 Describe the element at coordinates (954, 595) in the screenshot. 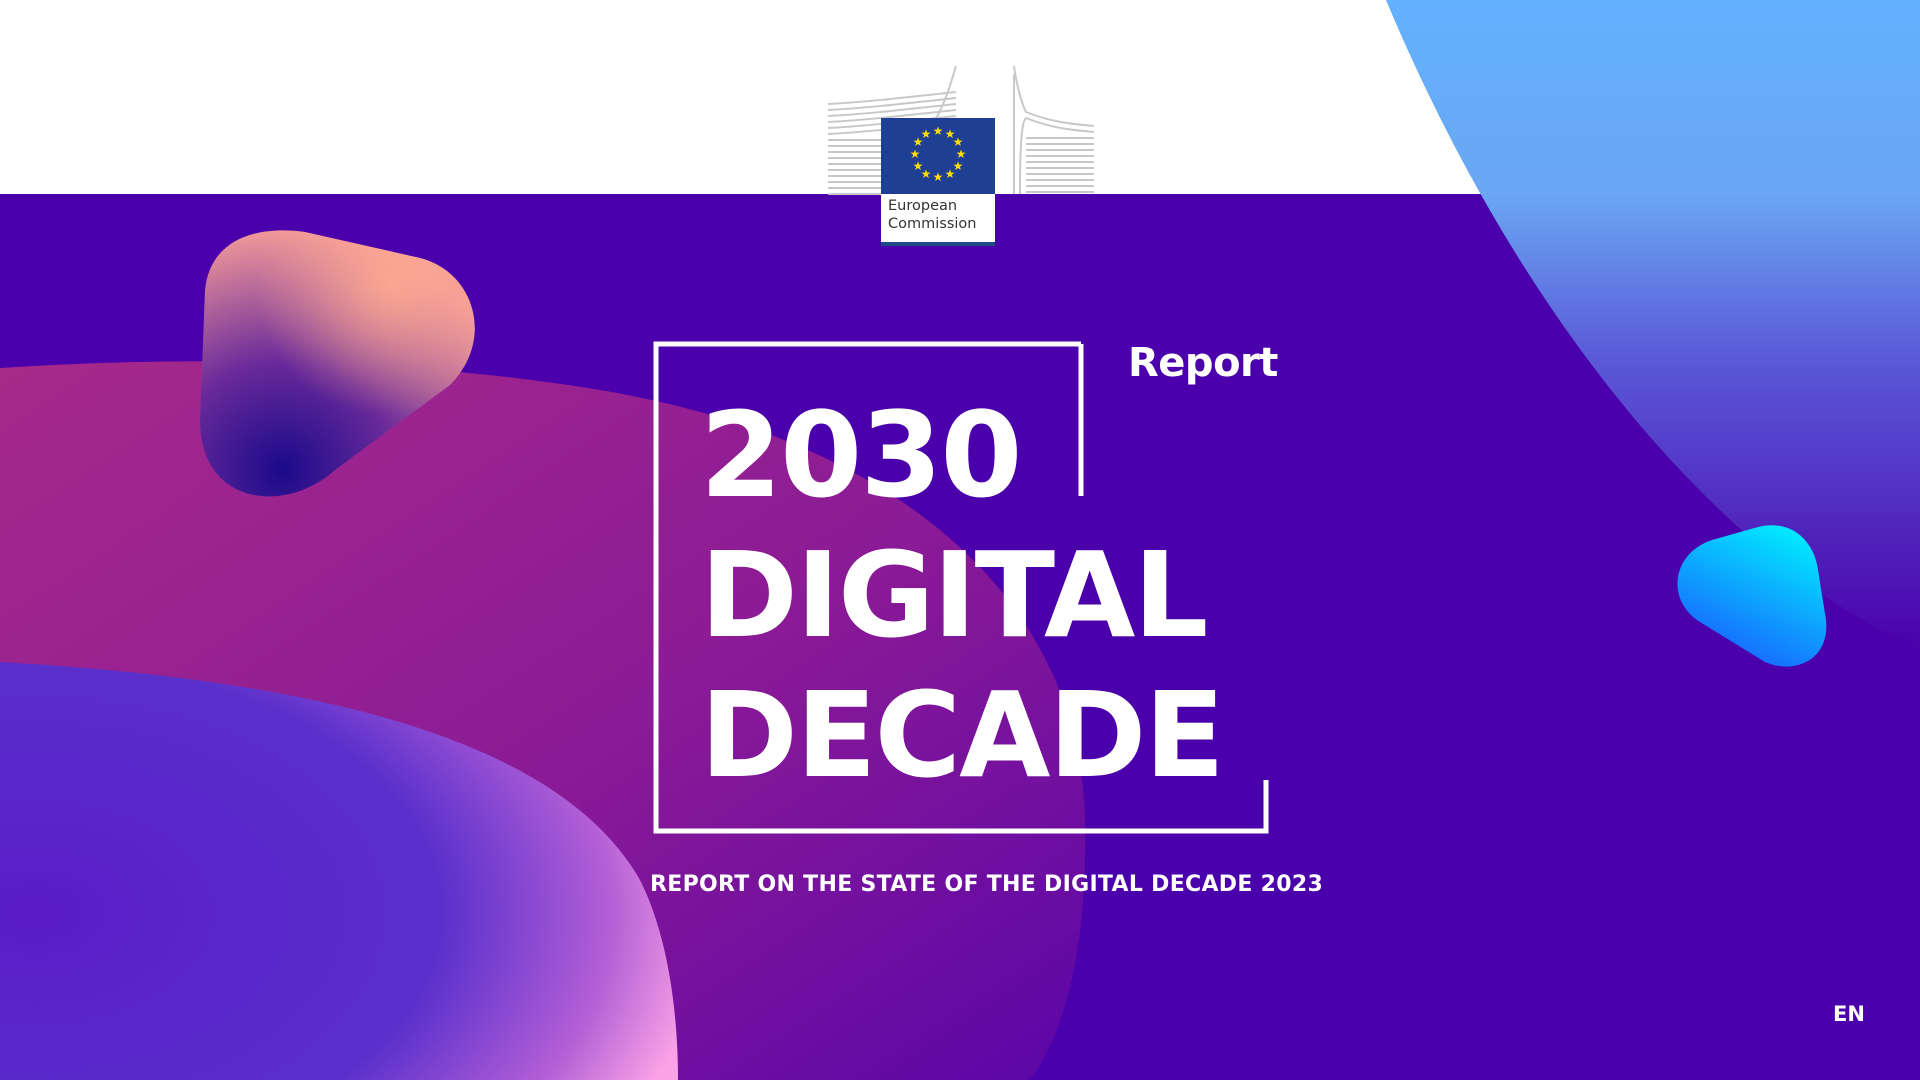

I see `title-line-digital: DIGITAL` at that location.